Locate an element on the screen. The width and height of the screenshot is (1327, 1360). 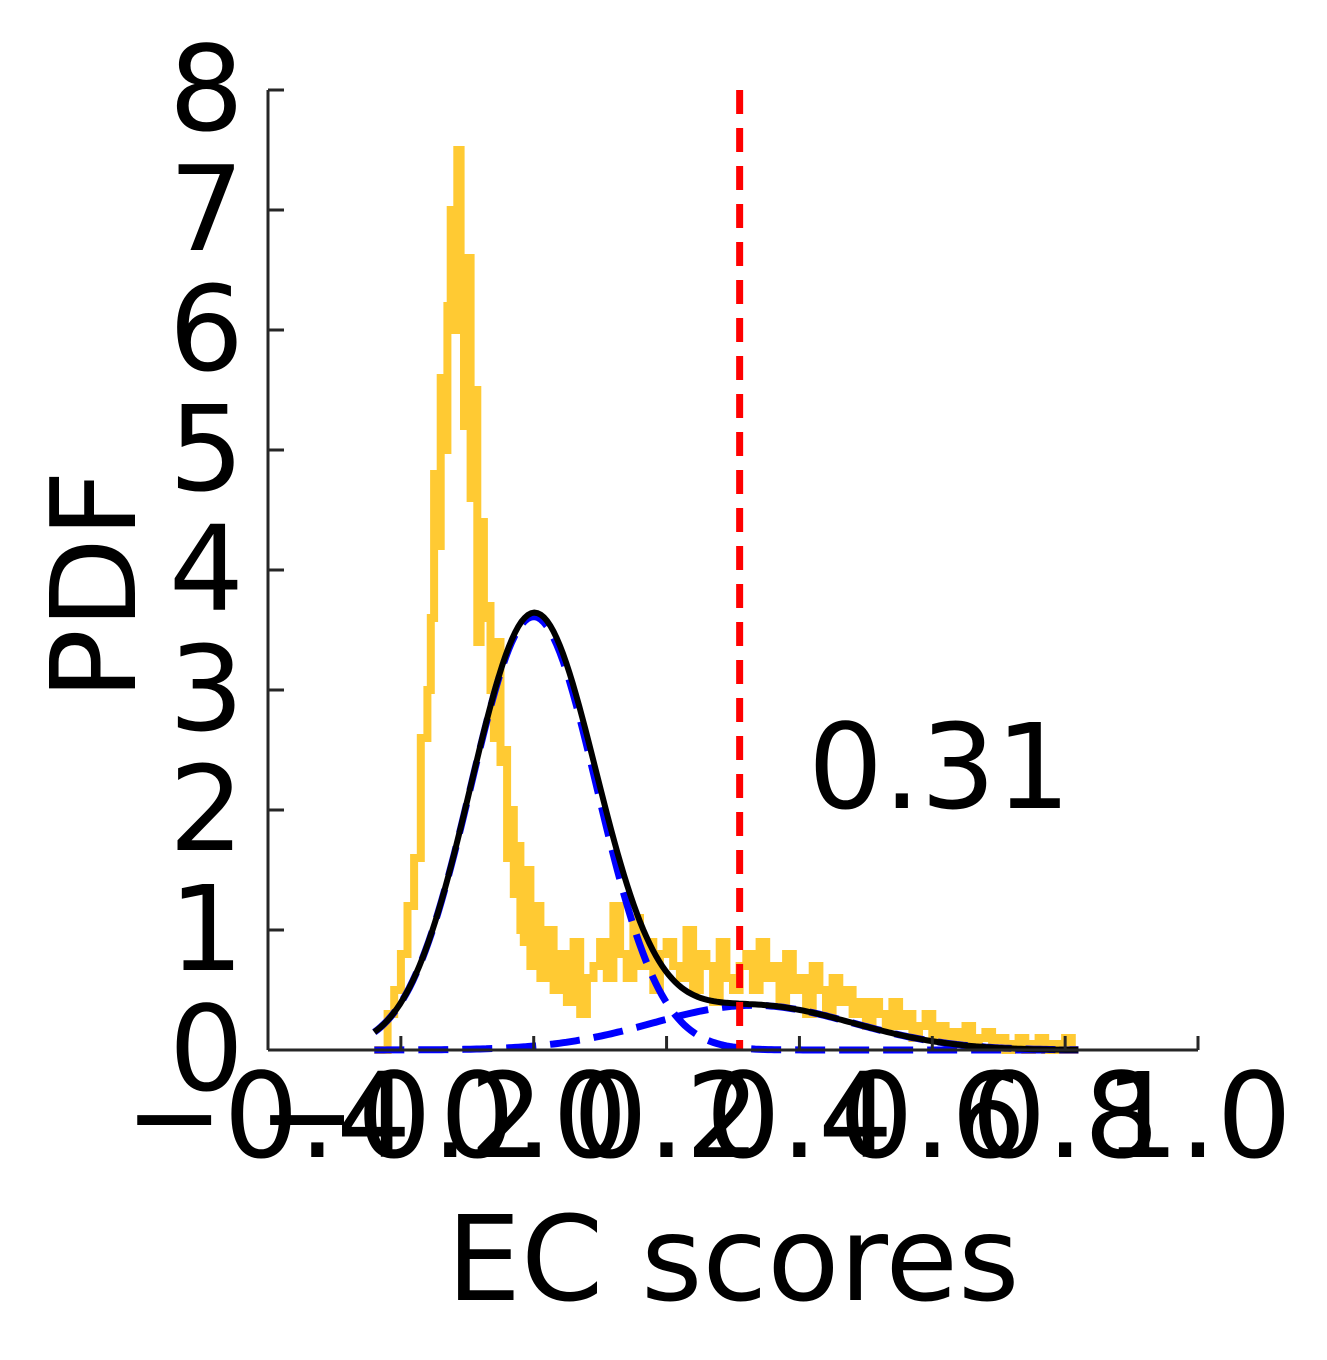
x-tick-label: 1.0 is located at coordinates (1198, 1116).